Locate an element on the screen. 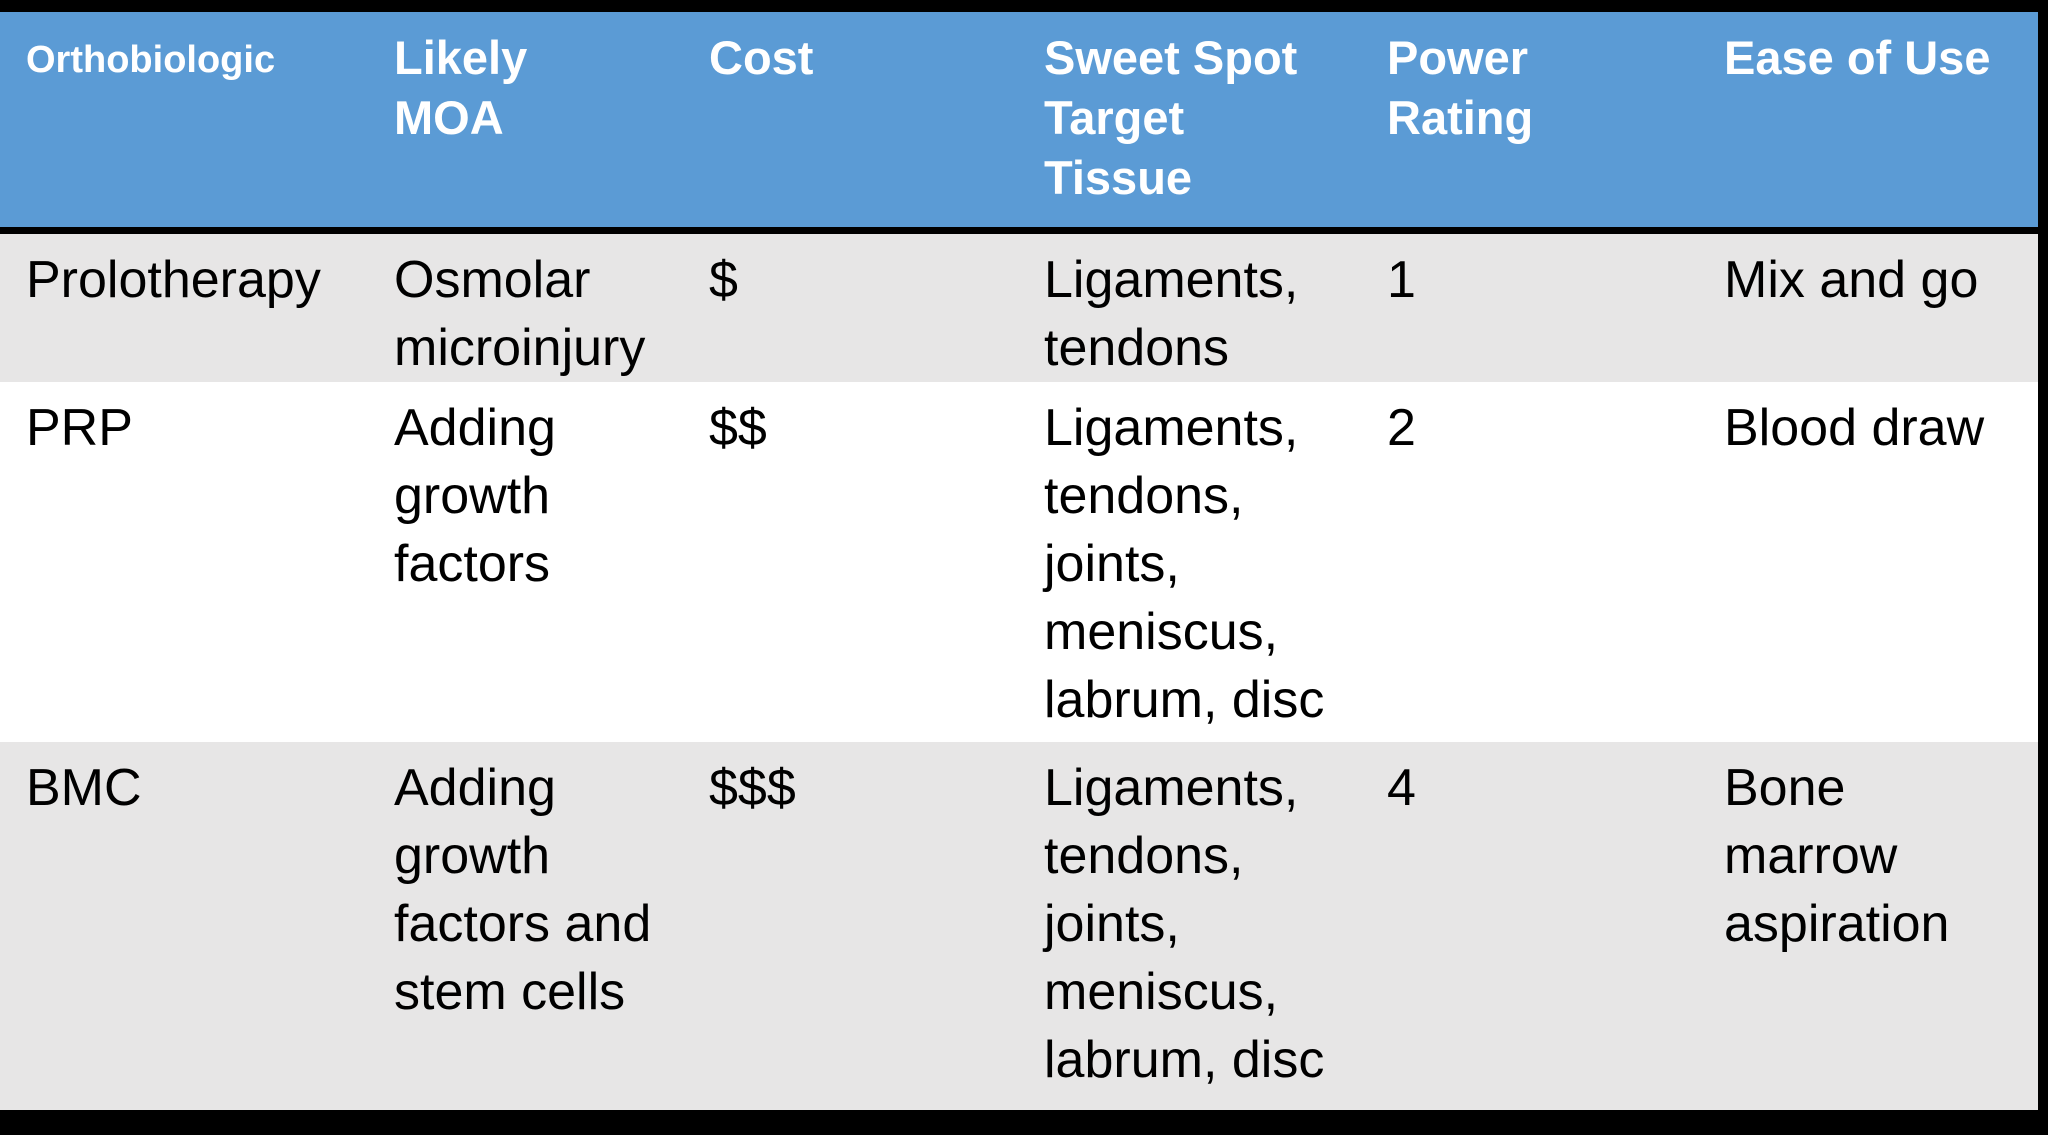 The height and width of the screenshot is (1135, 2048). cell-bmc-cost: $$$ is located at coordinates (752, 788).